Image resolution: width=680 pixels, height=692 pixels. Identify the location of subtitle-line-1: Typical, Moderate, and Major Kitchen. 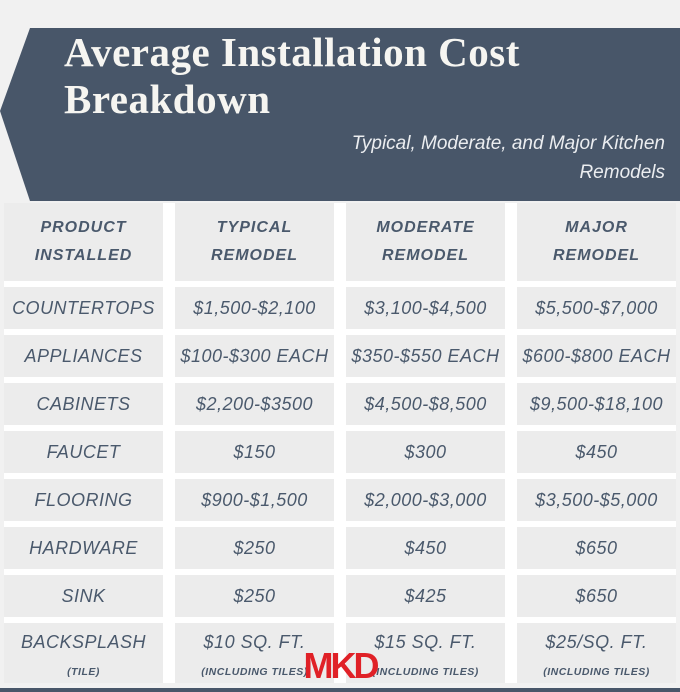
(508, 143).